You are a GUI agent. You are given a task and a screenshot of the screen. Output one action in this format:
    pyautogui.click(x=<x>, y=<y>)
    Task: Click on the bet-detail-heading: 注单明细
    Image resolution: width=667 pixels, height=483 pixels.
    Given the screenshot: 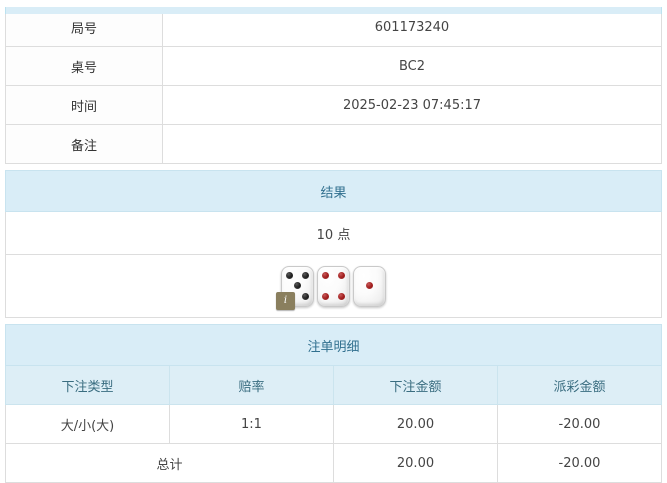 What is the action you would take?
    pyautogui.click(x=333, y=345)
    